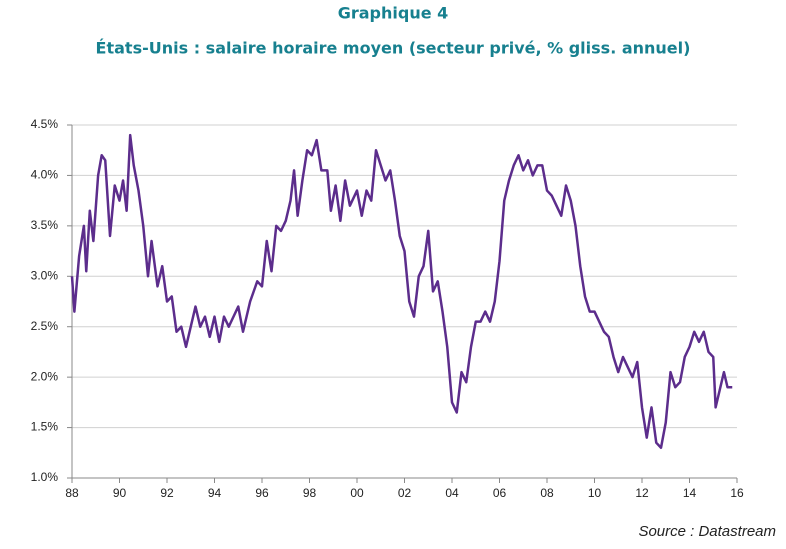 This screenshot has height=549, width=786. What do you see at coordinates (500, 493) in the screenshot?
I see `x-tick-label: 06` at bounding box center [500, 493].